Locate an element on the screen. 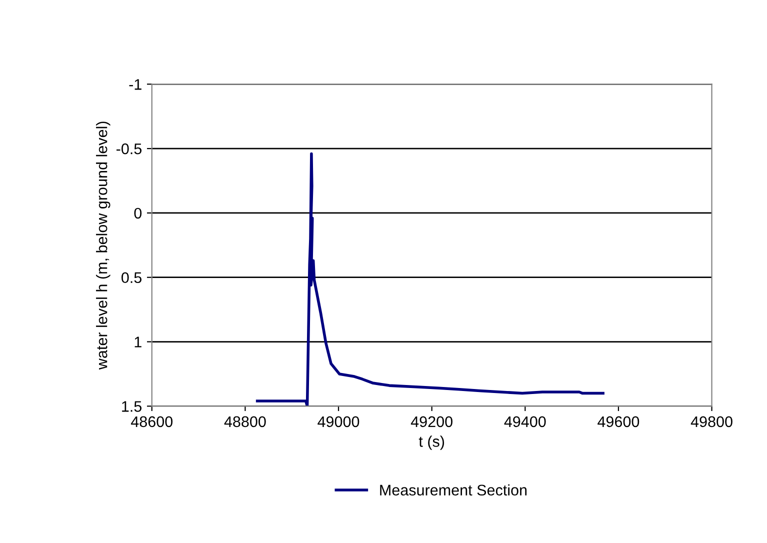 The width and height of the screenshot is (767, 543). x-tick-label: 49000 is located at coordinates (339, 422).